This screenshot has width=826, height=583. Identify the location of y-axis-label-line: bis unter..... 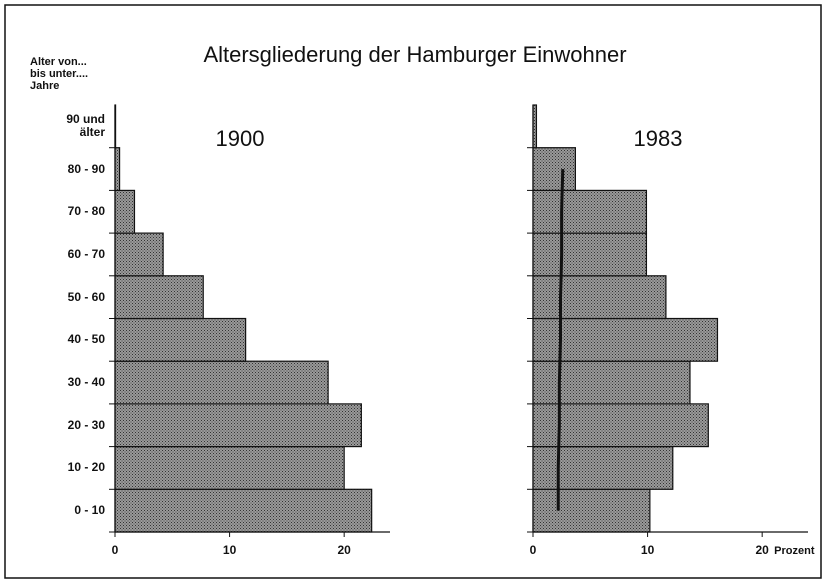
(59, 74).